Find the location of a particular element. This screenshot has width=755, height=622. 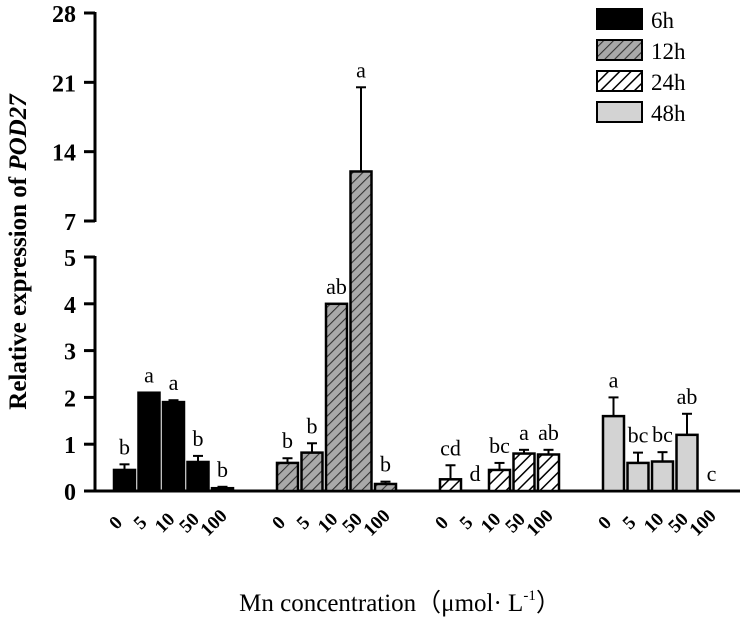

legend: 6h 12h 24h 48h is located at coordinates (641, 67).